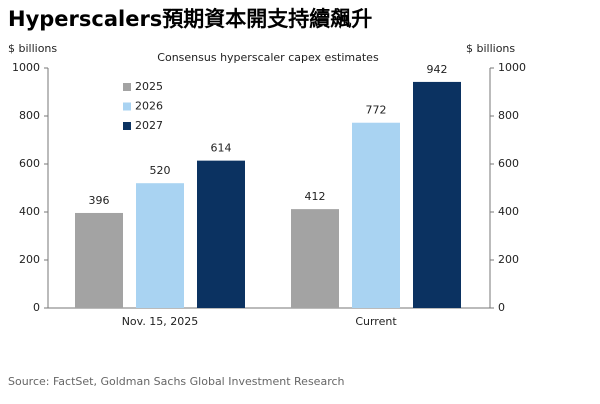 This screenshot has height=404, width=600. I want to click on y2-tick-label: 600, so click(508, 163).